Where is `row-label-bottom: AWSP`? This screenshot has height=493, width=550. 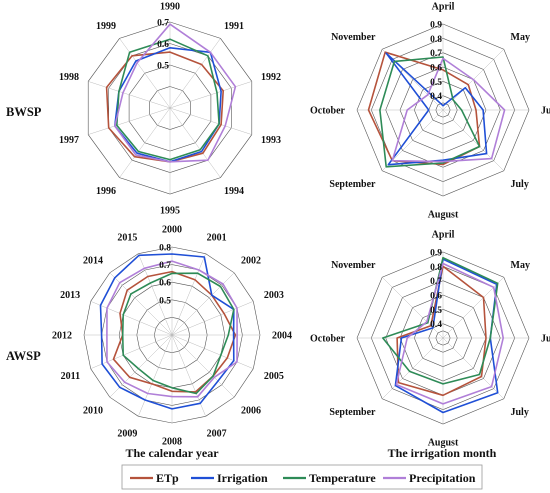 row-label-bottom: AWSP is located at coordinates (23, 356).